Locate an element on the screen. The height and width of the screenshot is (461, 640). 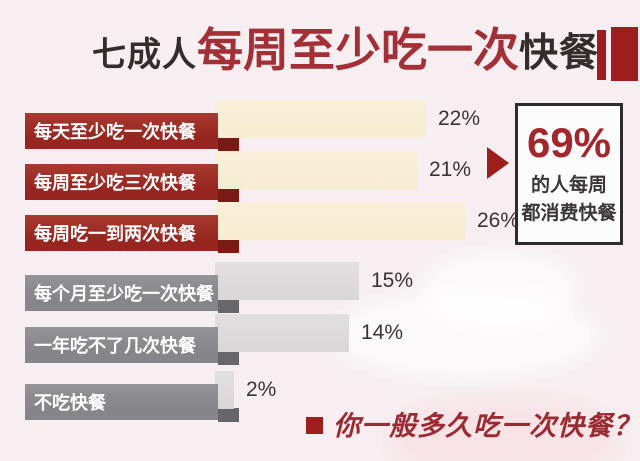
chart-row: 每周至少吃三次快餐 21% is located at coordinates (320, 177).